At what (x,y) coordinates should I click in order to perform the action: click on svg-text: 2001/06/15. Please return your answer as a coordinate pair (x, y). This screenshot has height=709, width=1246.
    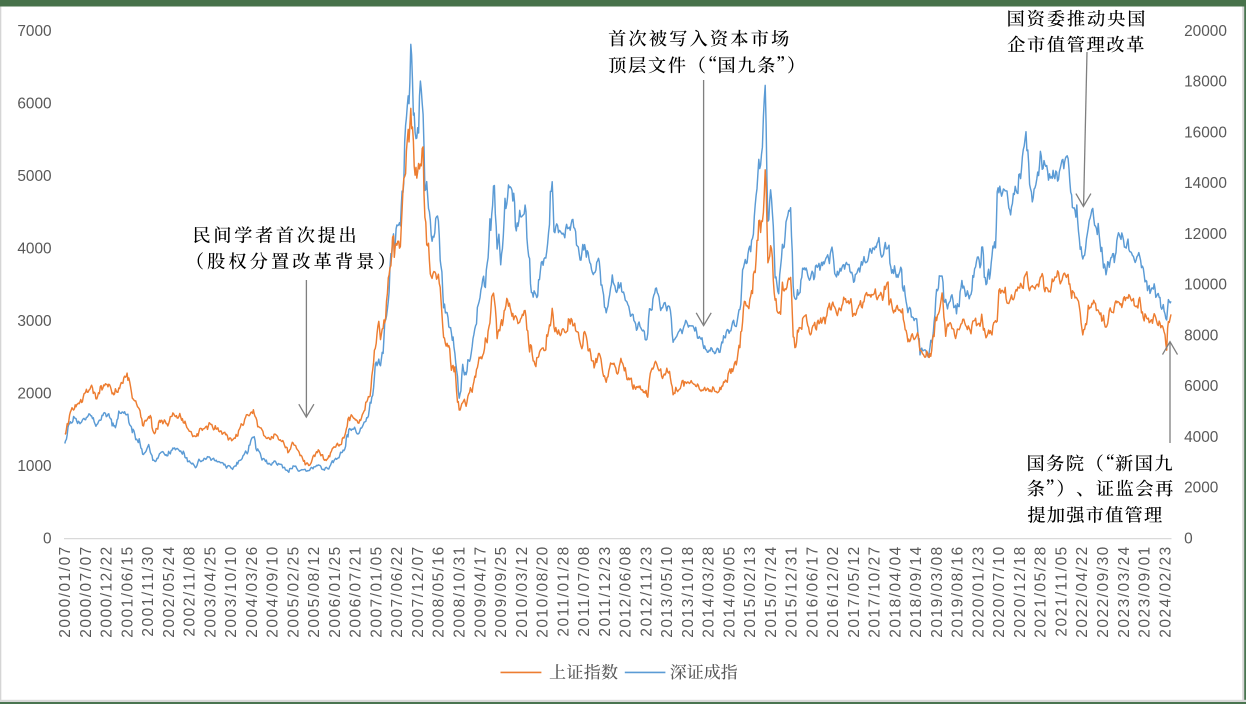
    Looking at the image, I should click on (127, 591).